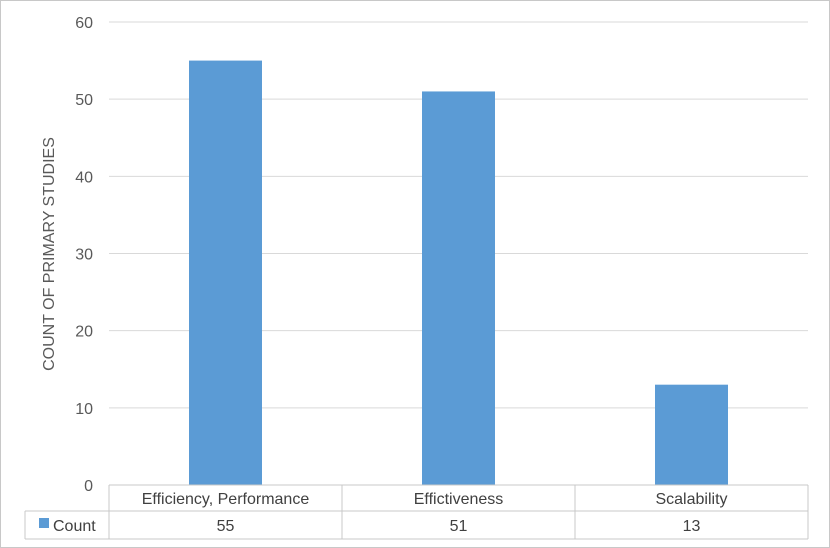  Describe the element at coordinates (49, 254) in the screenshot. I see `y-axis-title: COUNT OF PRIMARY STUDIES` at that location.